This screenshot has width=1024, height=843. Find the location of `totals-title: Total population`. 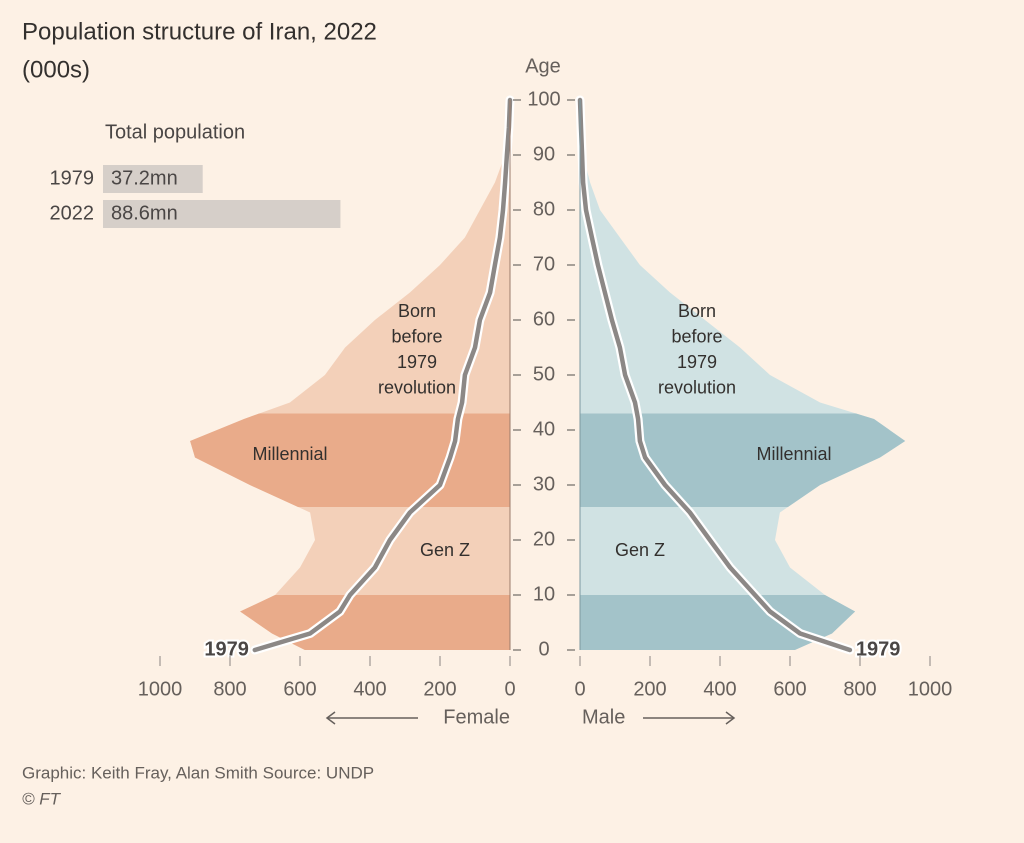

totals-title: Total population is located at coordinates (175, 132).